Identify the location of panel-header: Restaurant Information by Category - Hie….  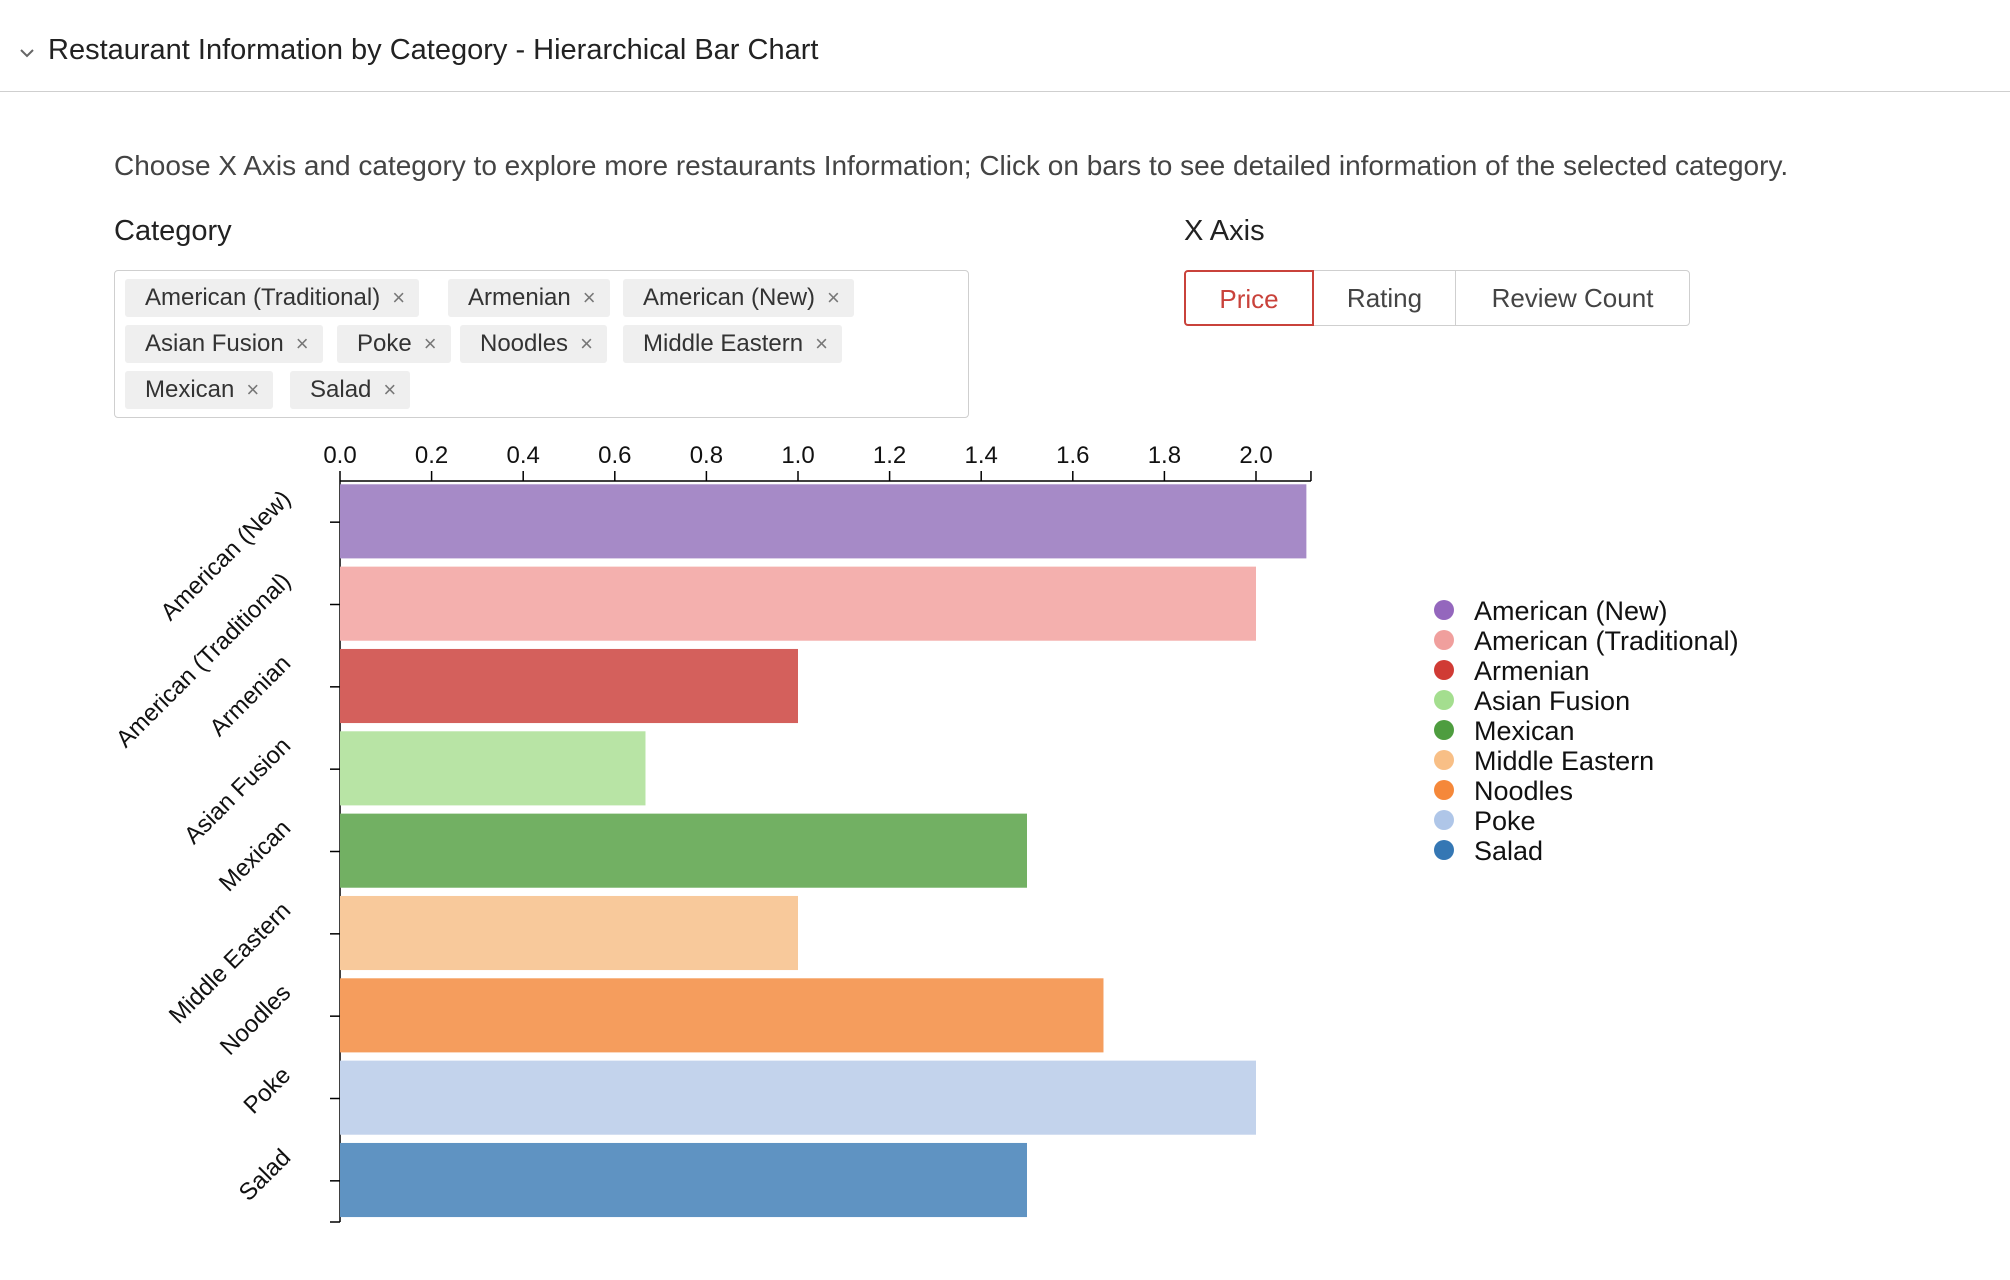
(1005, 46).